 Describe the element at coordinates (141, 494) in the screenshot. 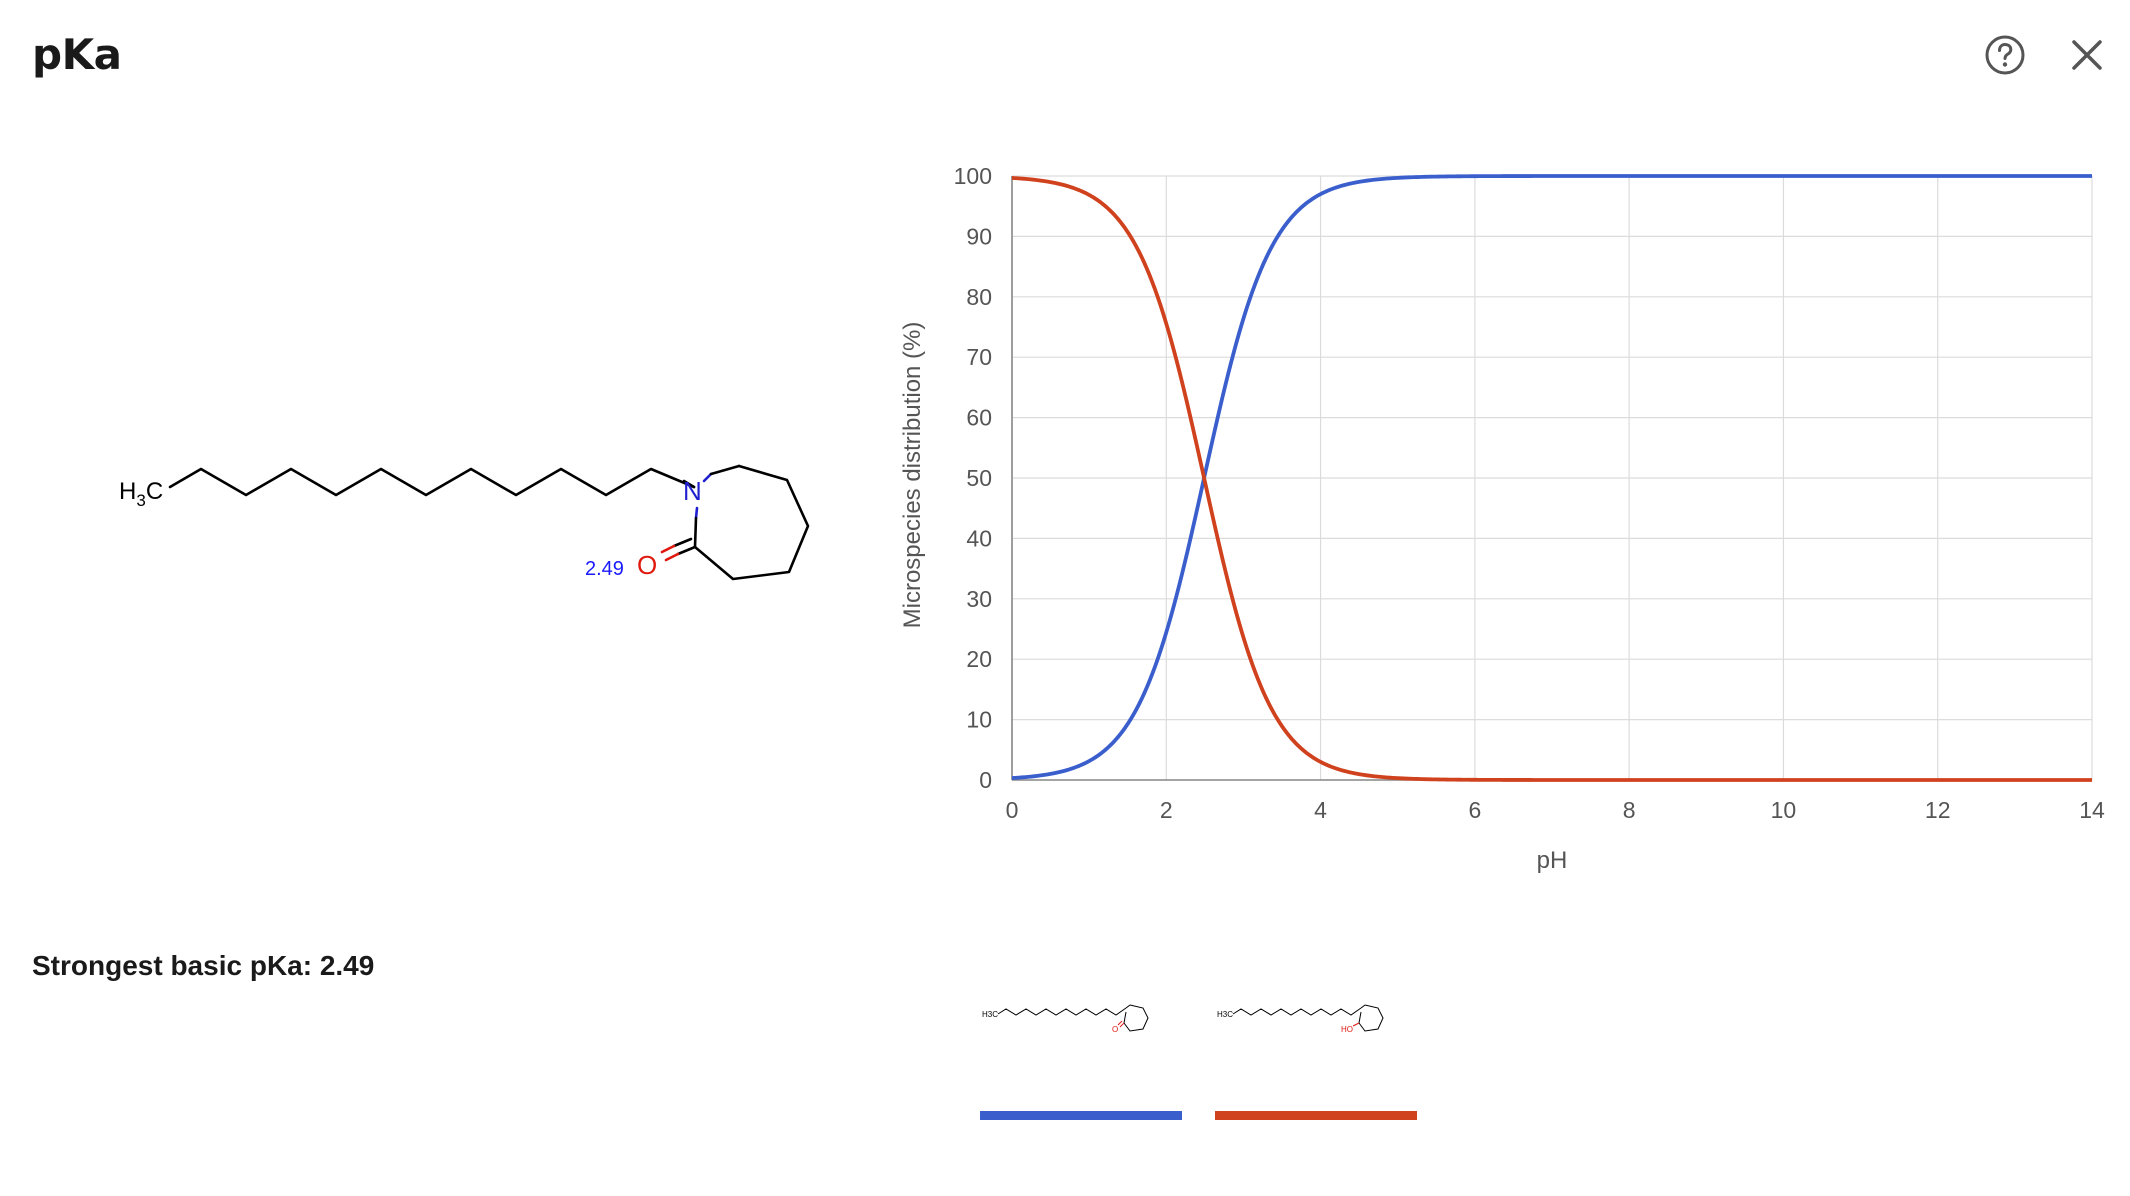

I see `methyl-label: H3C` at that location.